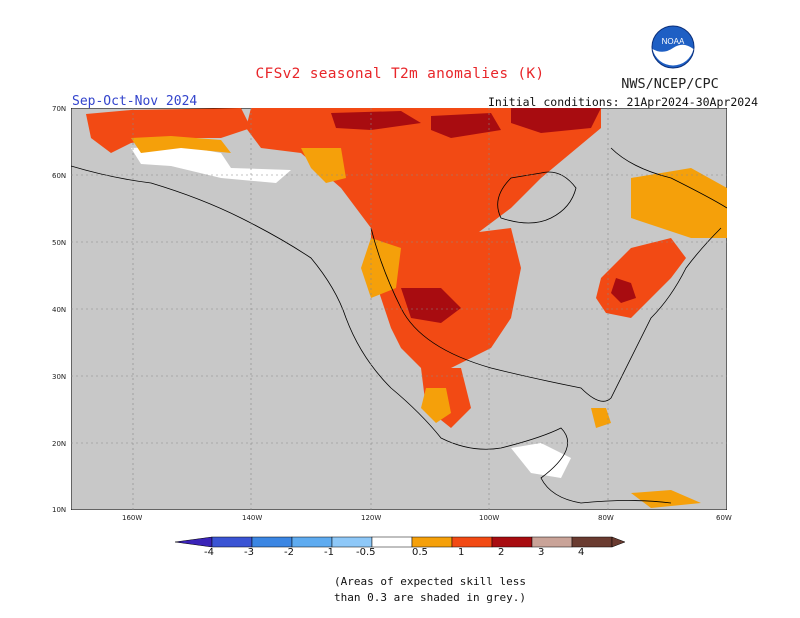 This screenshot has height=618, width=800. I want to click on skill-note-line2: than 0.3 are shaded in grey.), so click(430, 597).